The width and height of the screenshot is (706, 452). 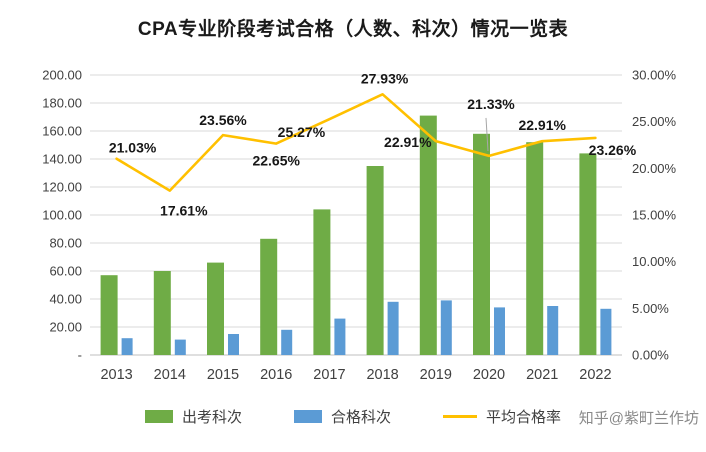 What do you see at coordinates (65, 271) in the screenshot?
I see `left-axis-tick-label: 60.00` at bounding box center [65, 271].